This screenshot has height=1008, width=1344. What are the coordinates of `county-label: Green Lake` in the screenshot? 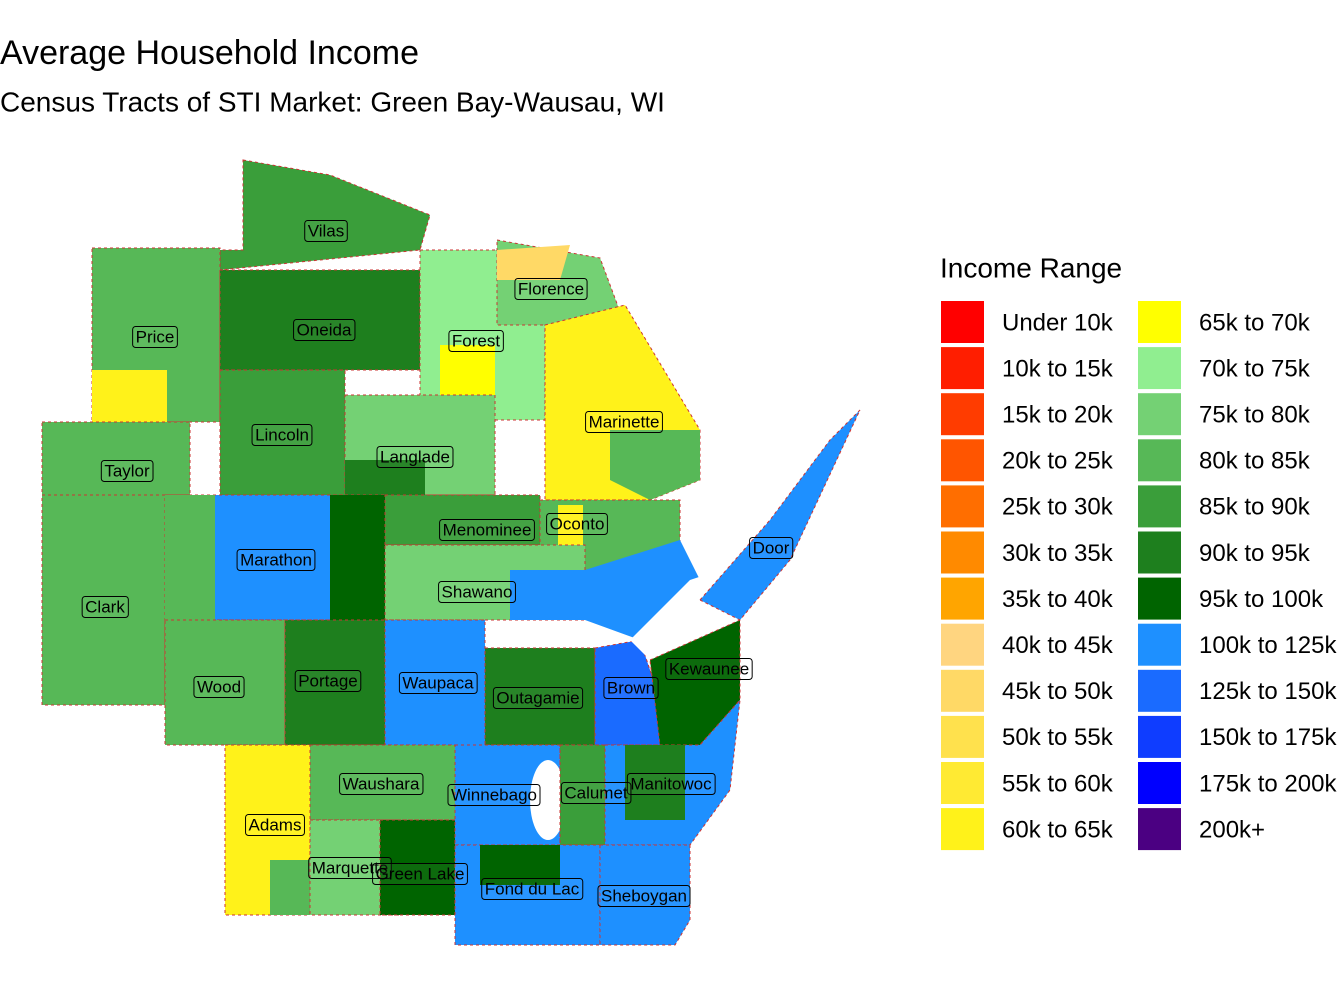 It's located at (420, 873).